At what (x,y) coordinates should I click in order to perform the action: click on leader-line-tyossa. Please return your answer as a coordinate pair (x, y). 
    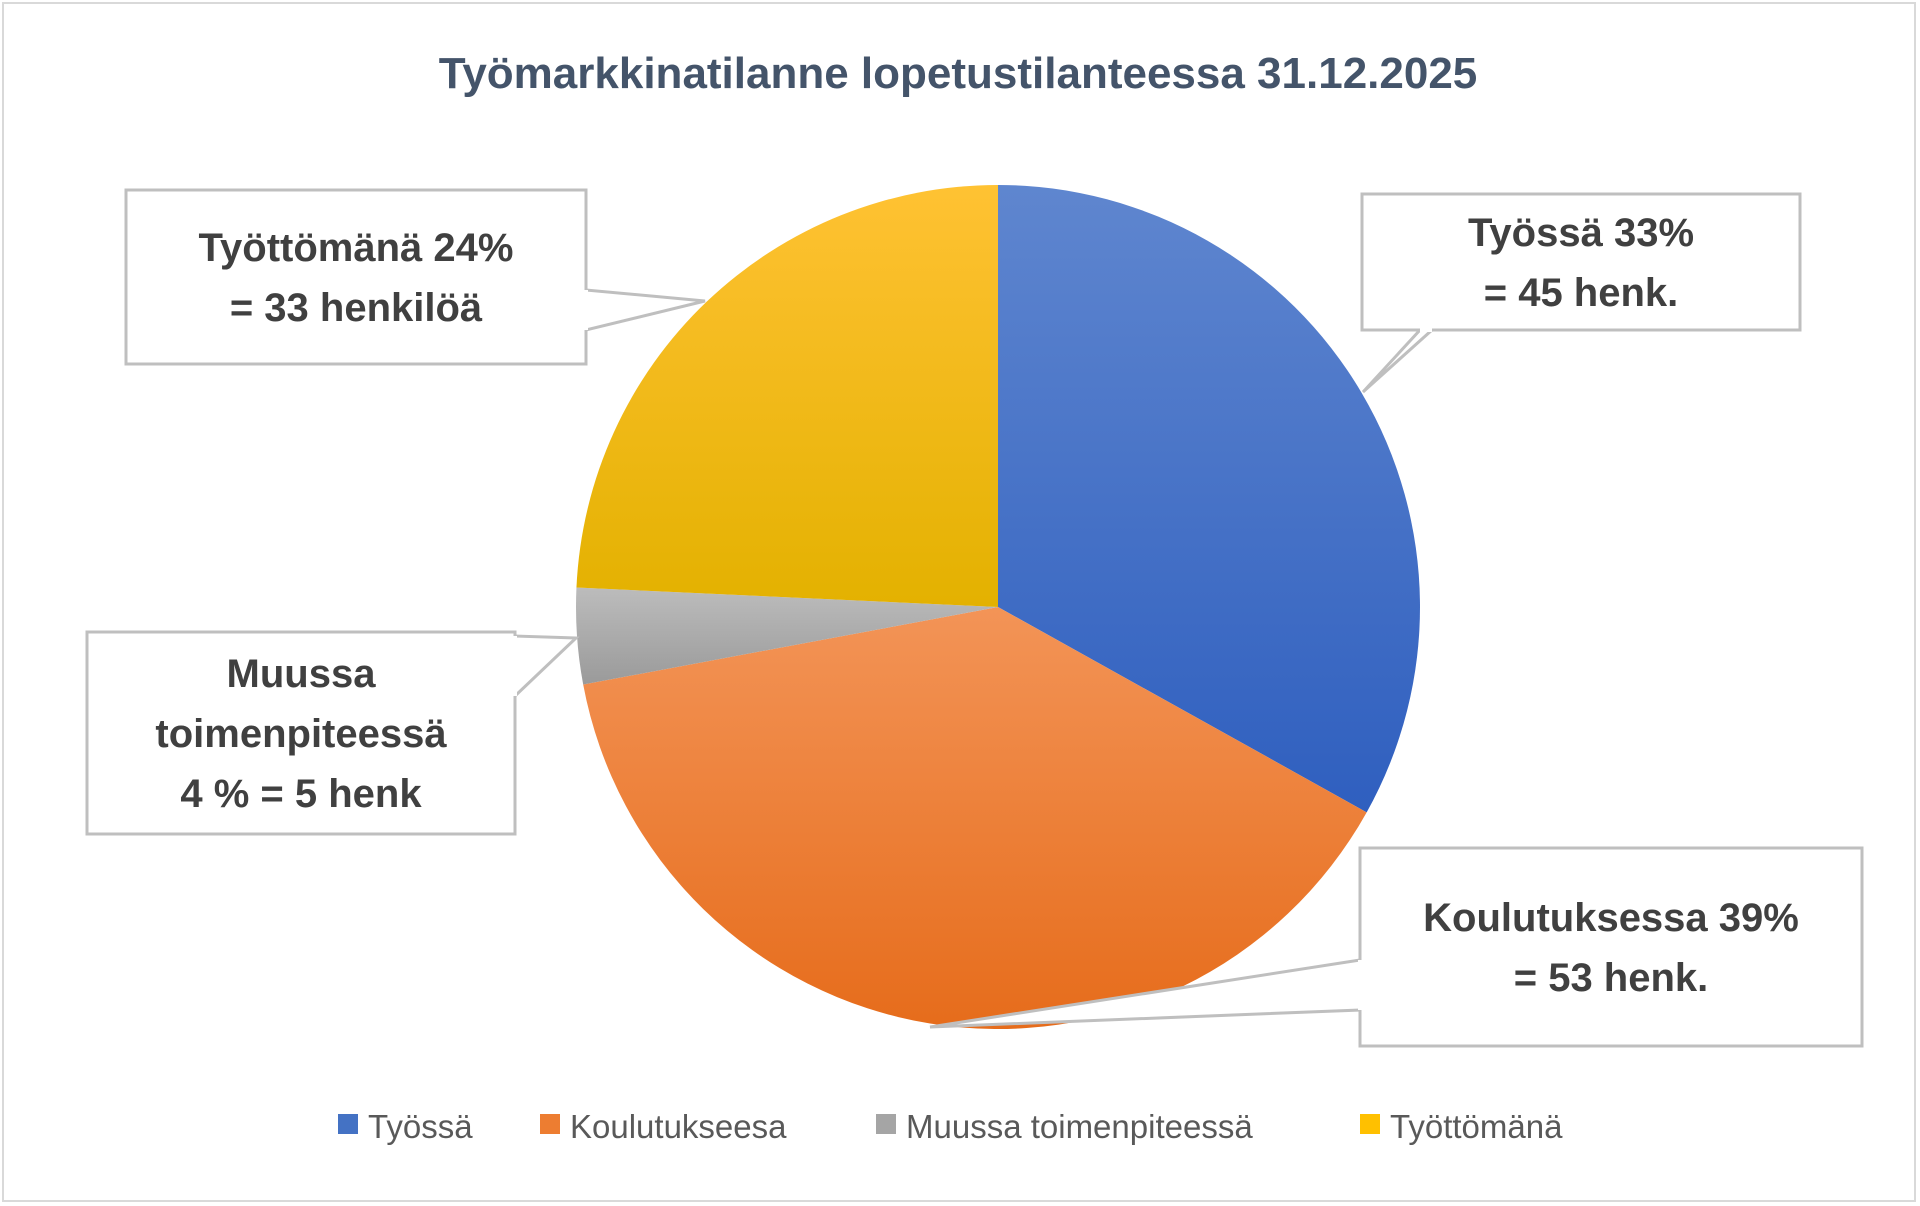
    Looking at the image, I should click on (1398, 361).